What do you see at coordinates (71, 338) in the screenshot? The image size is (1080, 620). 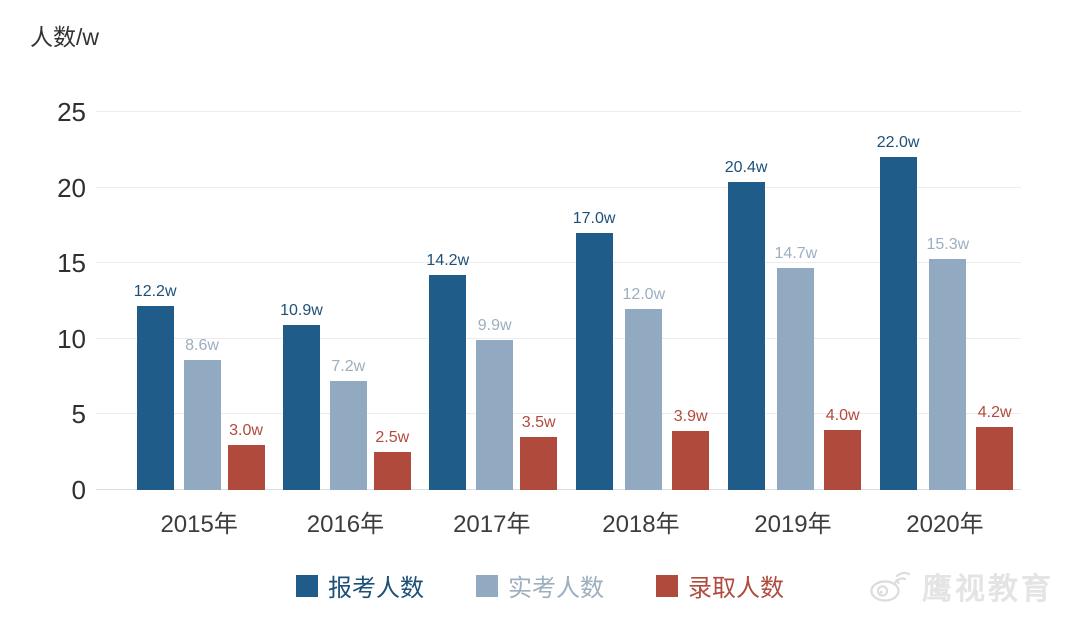 I see `y-tick-label-10: 10` at bounding box center [71, 338].